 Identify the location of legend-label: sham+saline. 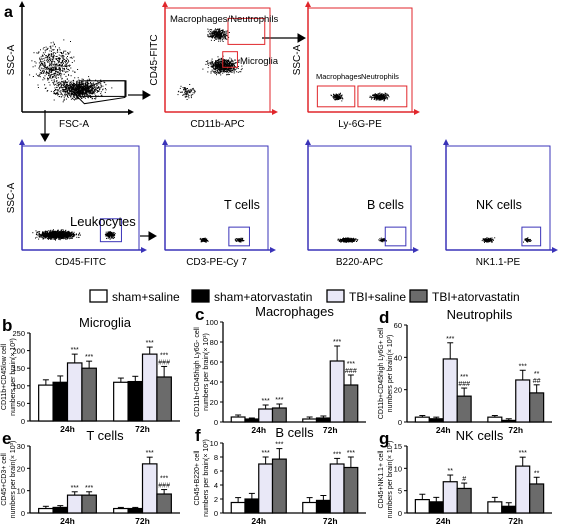
(146, 297).